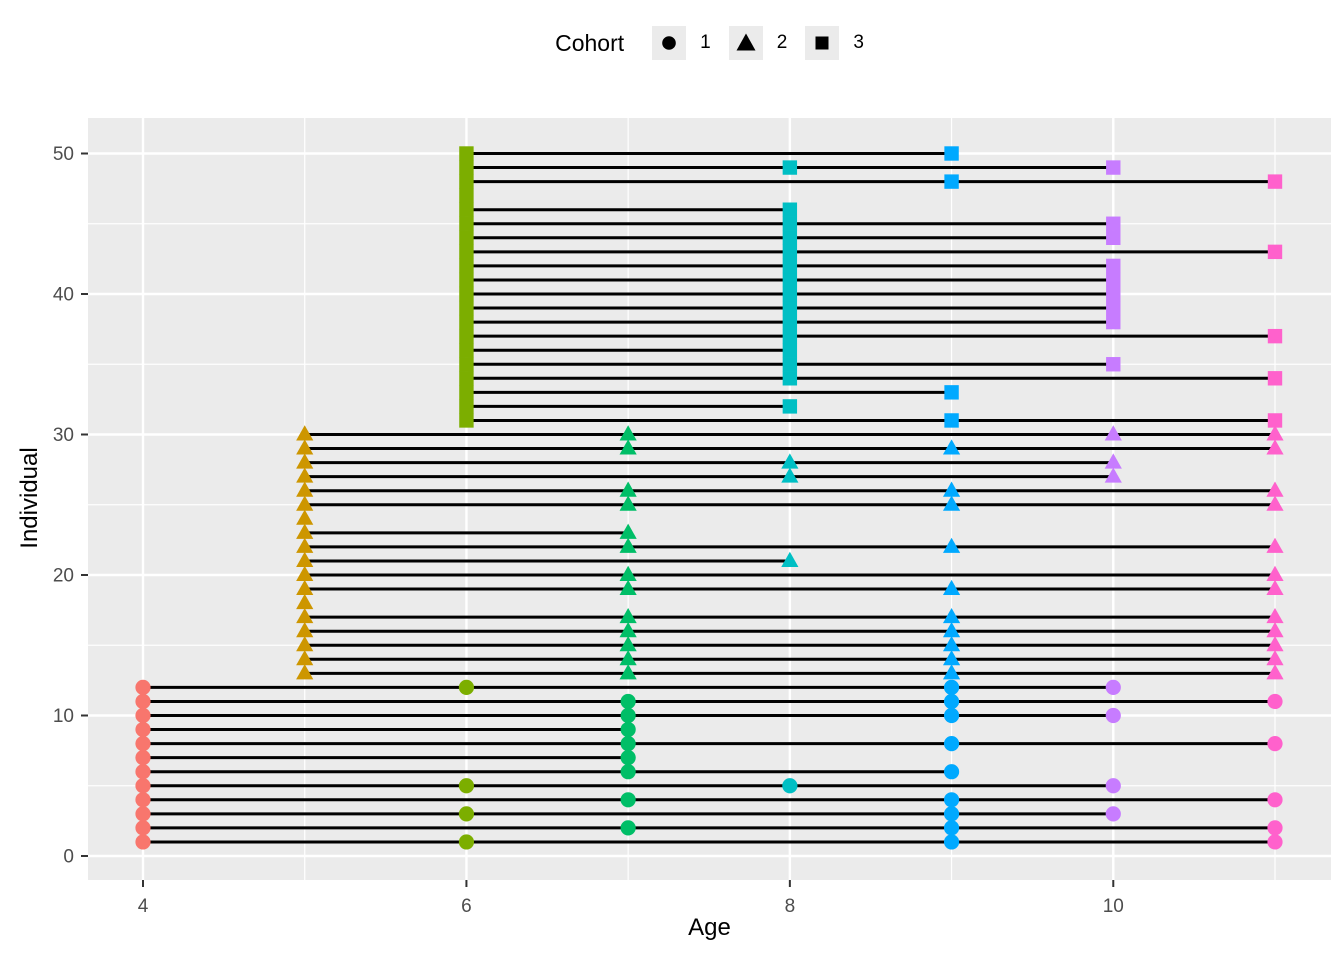 Image resolution: width=1344 pixels, height=960 pixels. I want to click on marker-triangle-ind13-age7, so click(628, 672).